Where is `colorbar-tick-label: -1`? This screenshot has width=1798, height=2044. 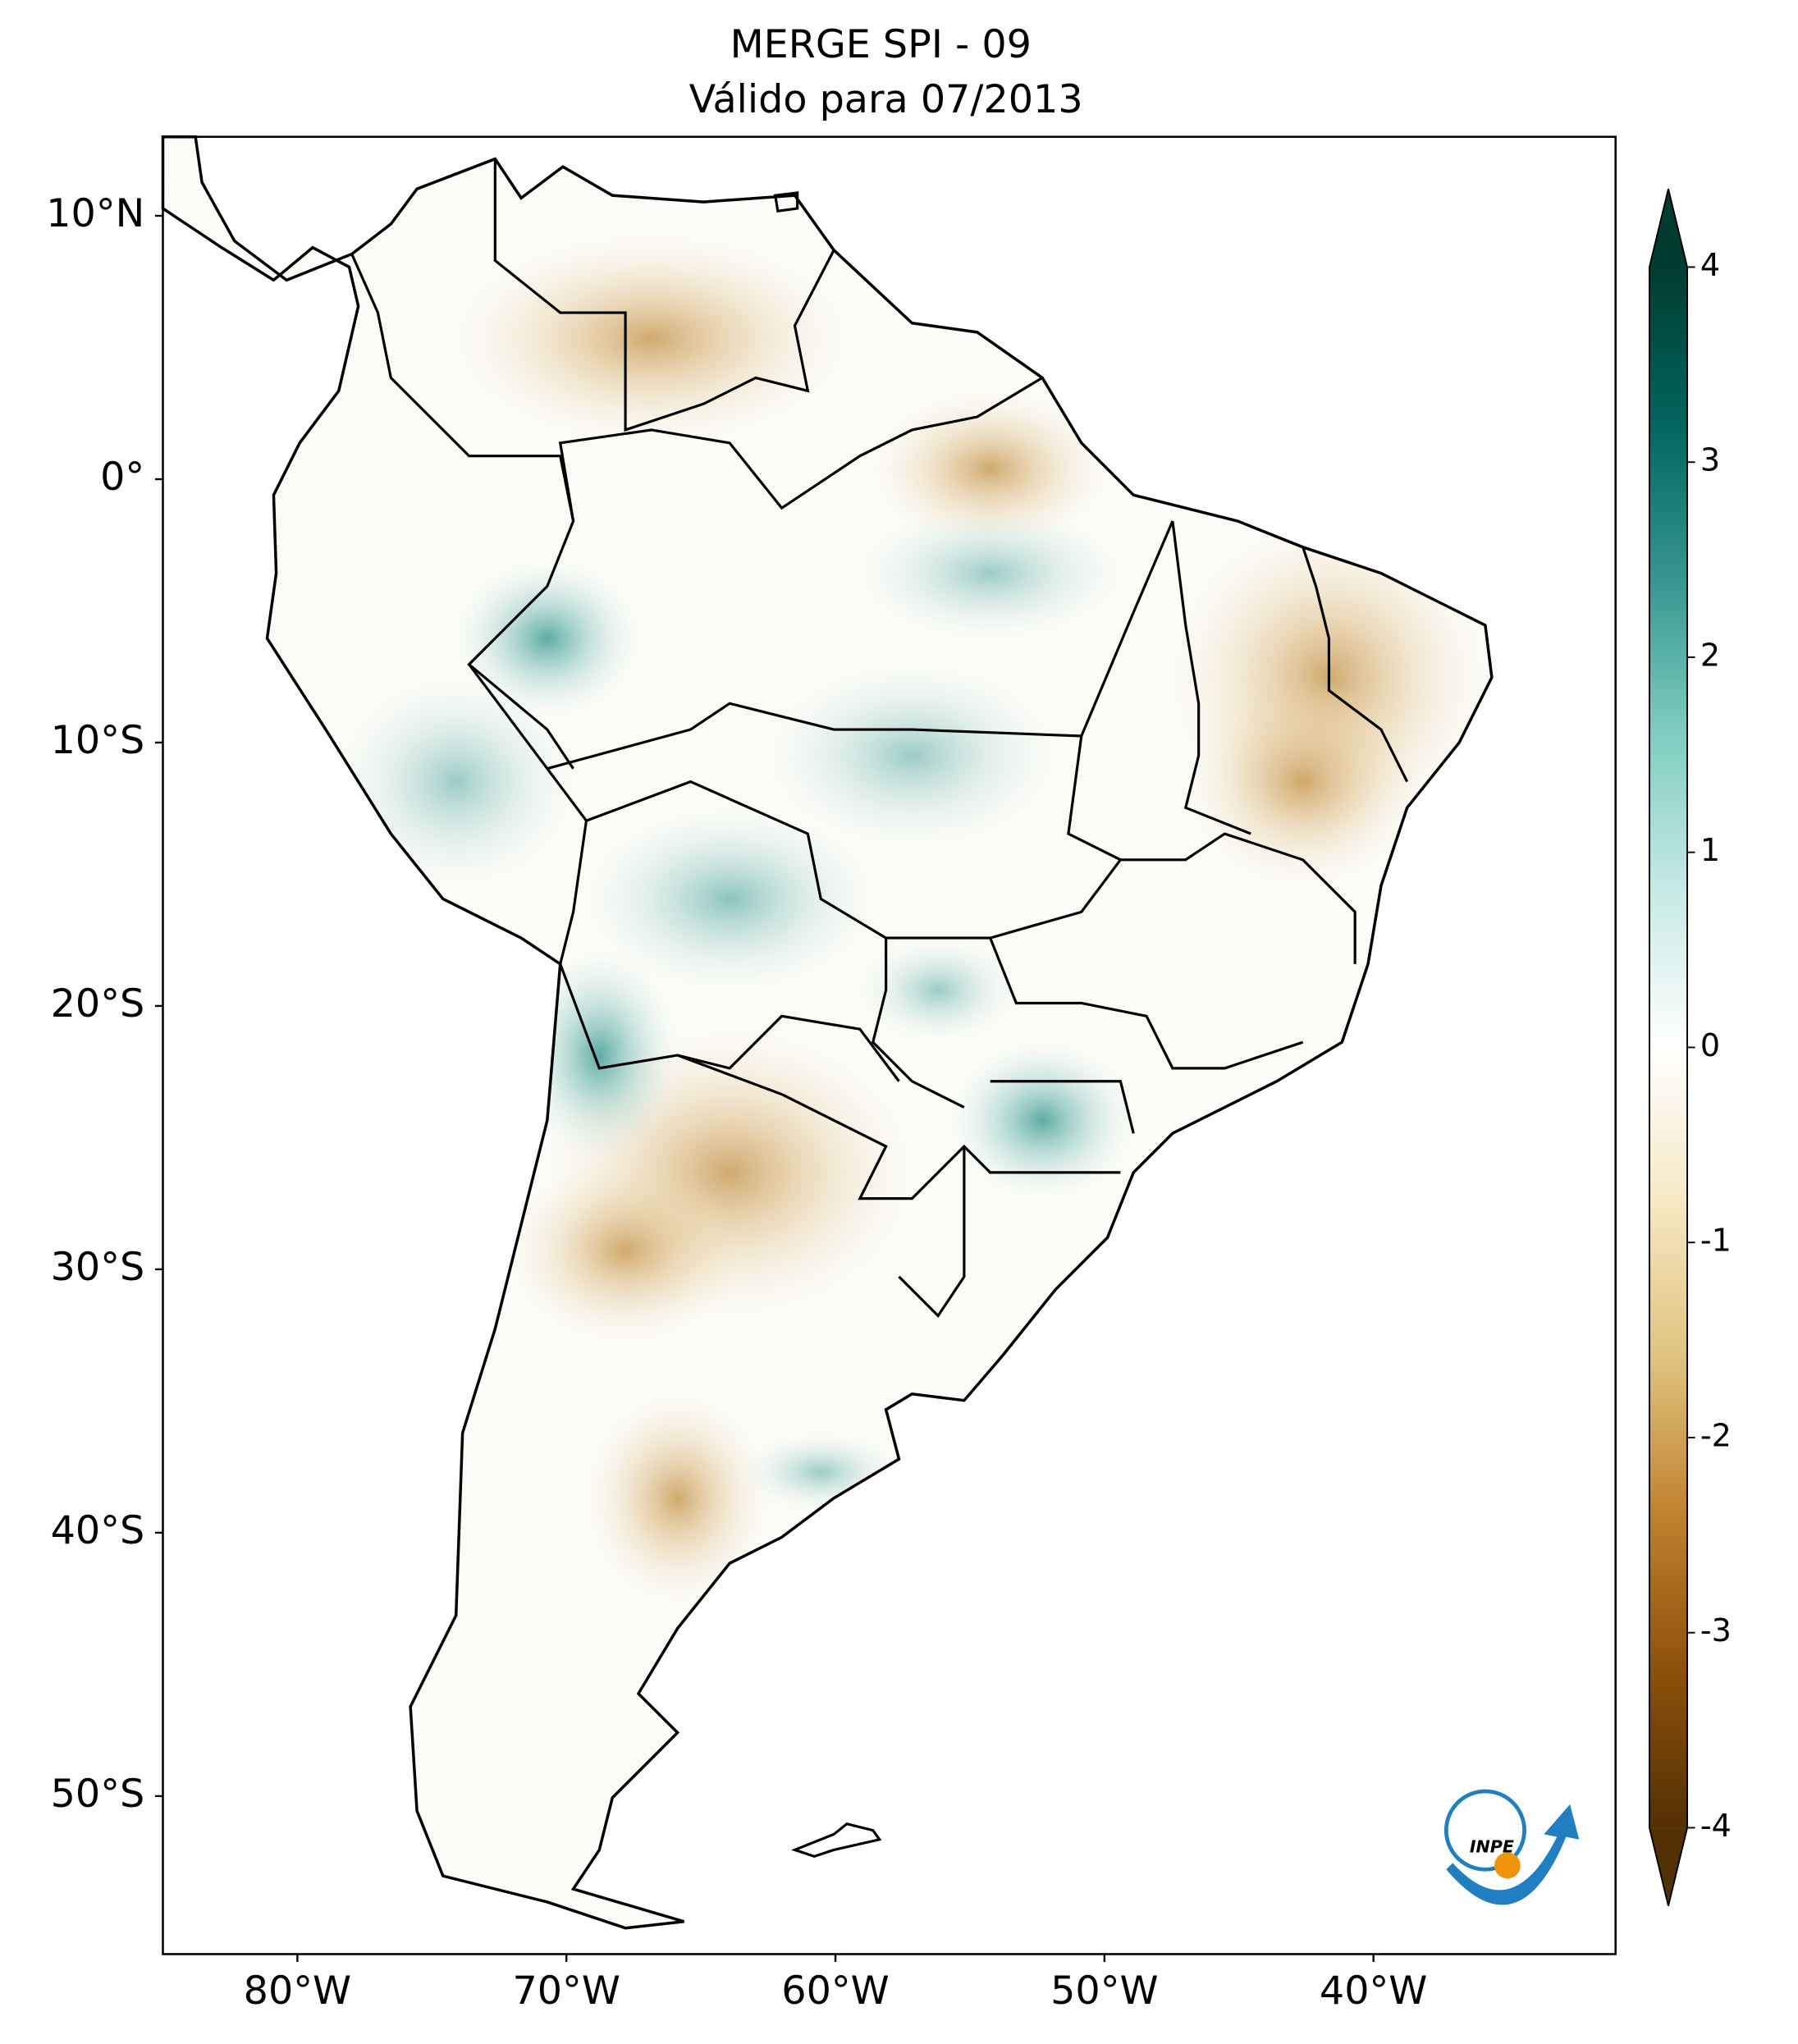 colorbar-tick-label: -1 is located at coordinates (1716, 1241).